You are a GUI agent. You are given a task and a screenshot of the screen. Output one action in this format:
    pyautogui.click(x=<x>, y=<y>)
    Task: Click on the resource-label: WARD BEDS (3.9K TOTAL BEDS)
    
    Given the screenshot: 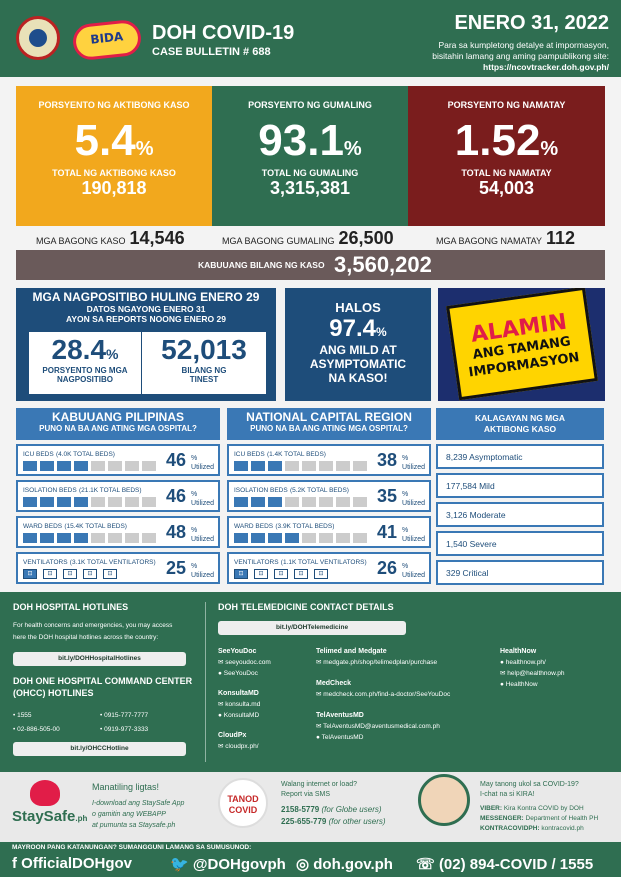 What is the action you would take?
    pyautogui.click(x=284, y=526)
    